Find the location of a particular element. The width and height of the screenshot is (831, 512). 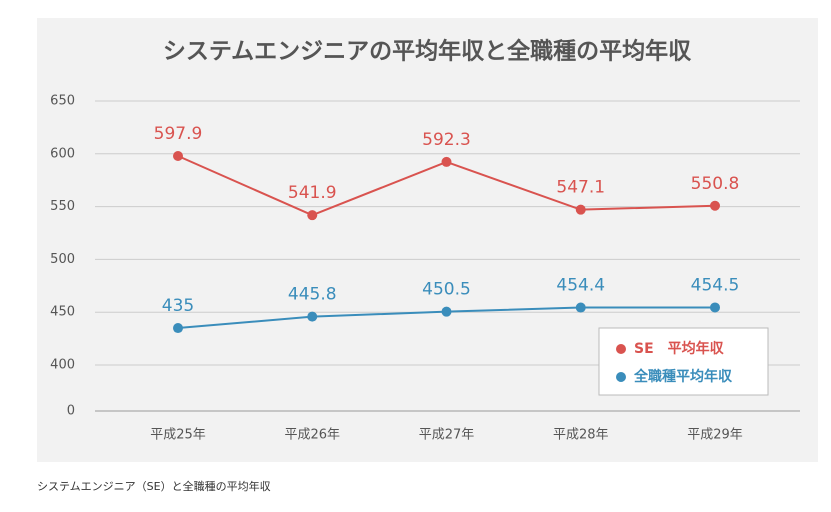

caption: システムエンジニア（SE）と全職種の平均年収 is located at coordinates (154, 486).